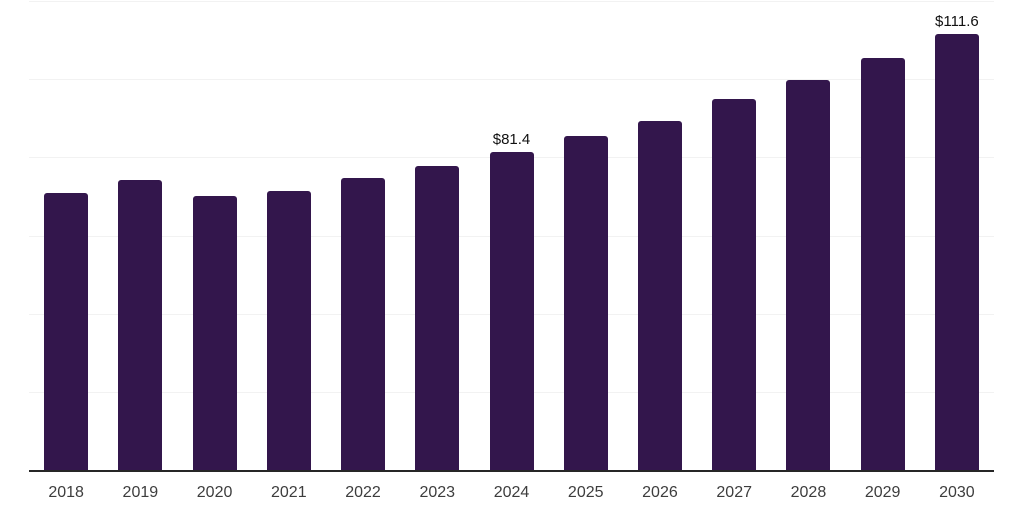 This screenshot has width=1024, height=512. I want to click on bar-2019, so click(140, 325).